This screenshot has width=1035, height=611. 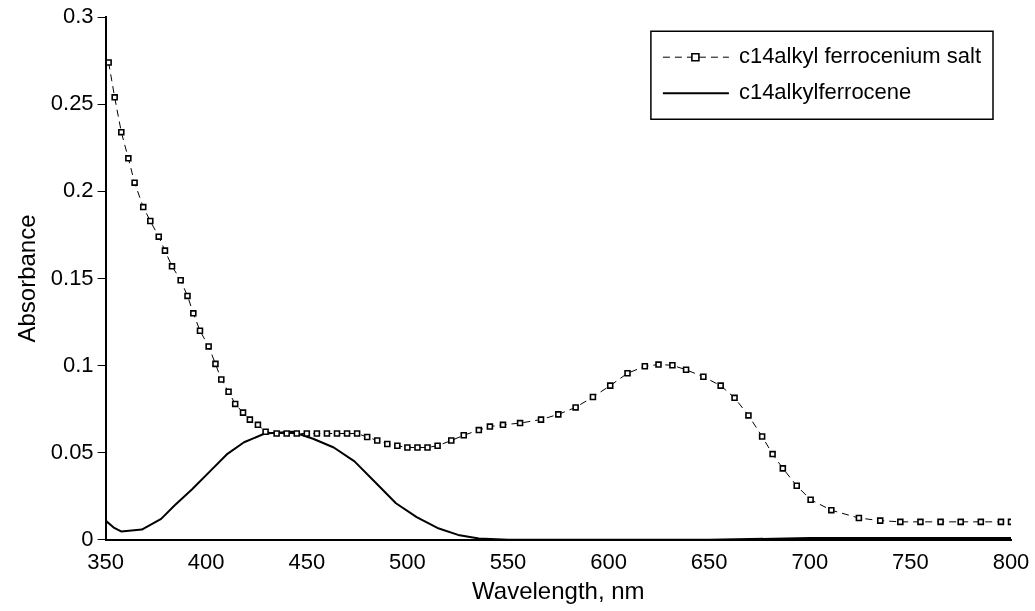 What do you see at coordinates (27, 278) in the screenshot?
I see `y-axis-title: Absorbance` at bounding box center [27, 278].